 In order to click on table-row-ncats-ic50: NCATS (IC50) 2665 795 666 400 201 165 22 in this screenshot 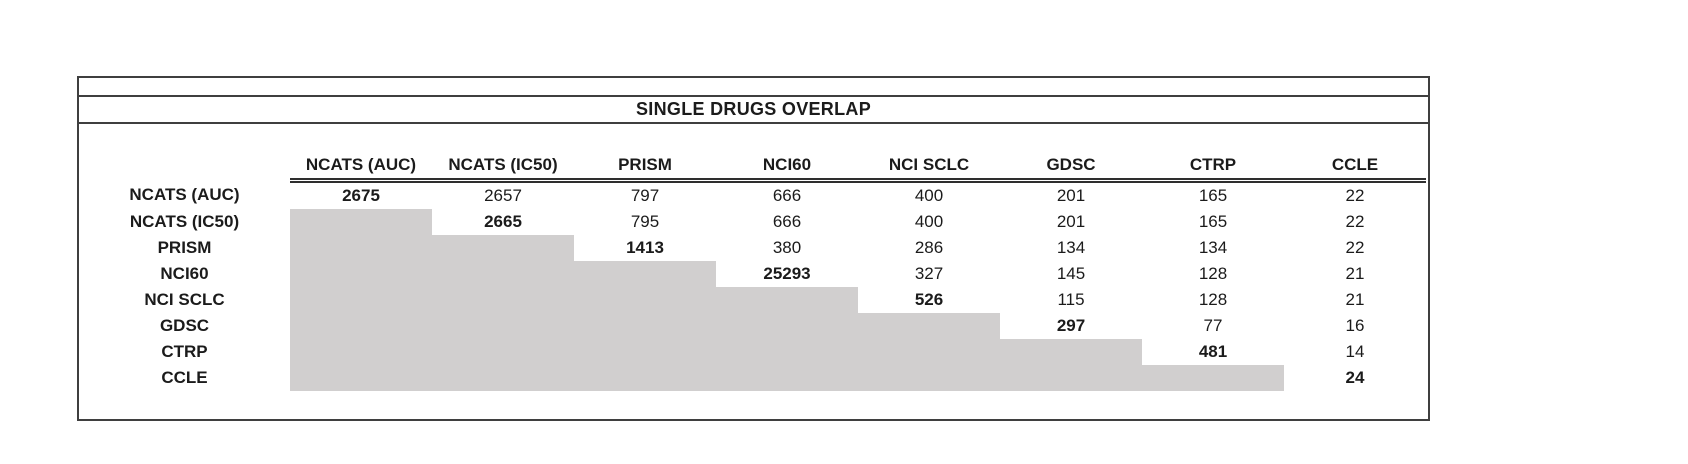, I will do `click(752, 222)`.